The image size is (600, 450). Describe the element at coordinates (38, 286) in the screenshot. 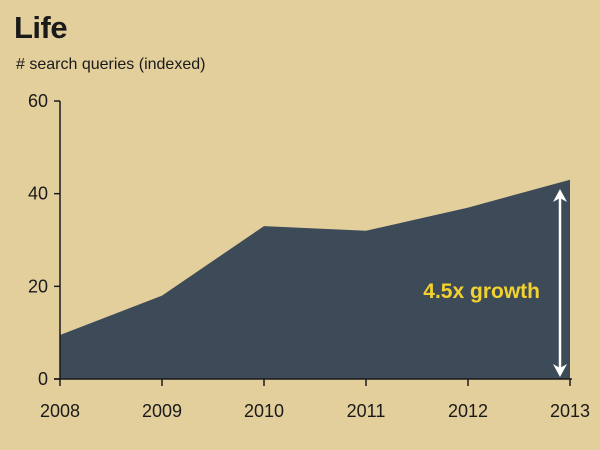

I see `y-tick-label: 20` at that location.